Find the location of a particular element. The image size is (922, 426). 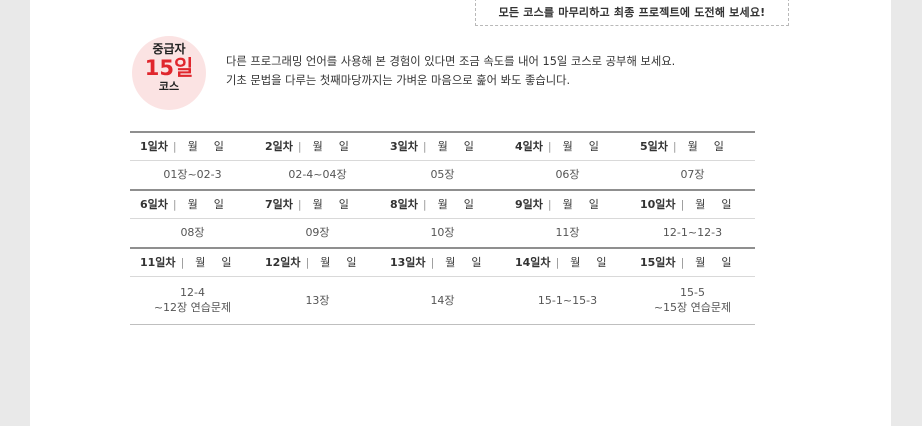

day-label: 7일차 is located at coordinates (279, 205).